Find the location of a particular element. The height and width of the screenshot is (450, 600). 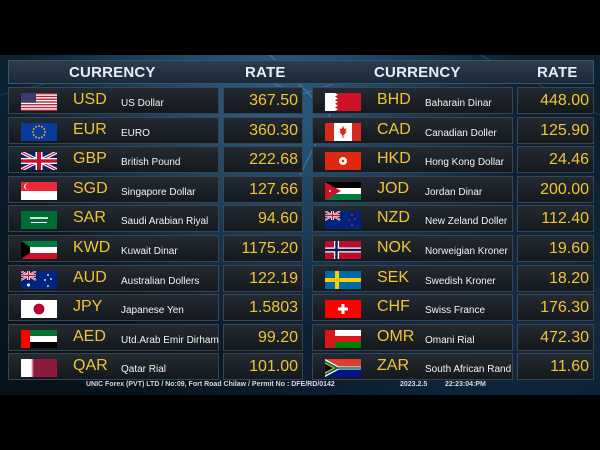

currency-cell: SAR Saudi Arabian Riyal is located at coordinates (113, 219).